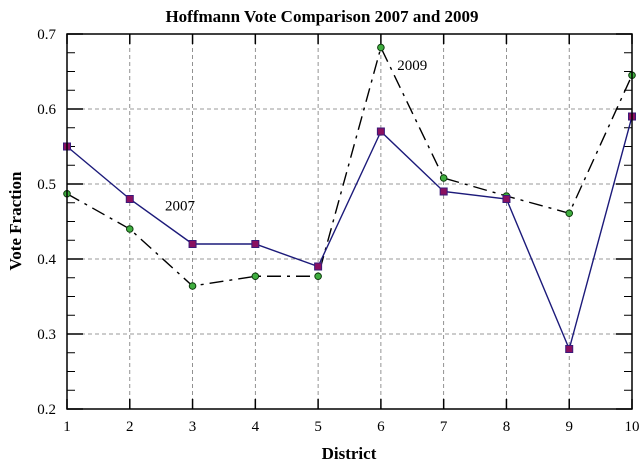 This screenshot has height=471, width=640. I want to click on chart-title: Hoffmann Vote Comparison 2007 and 2009, so click(321, 16).